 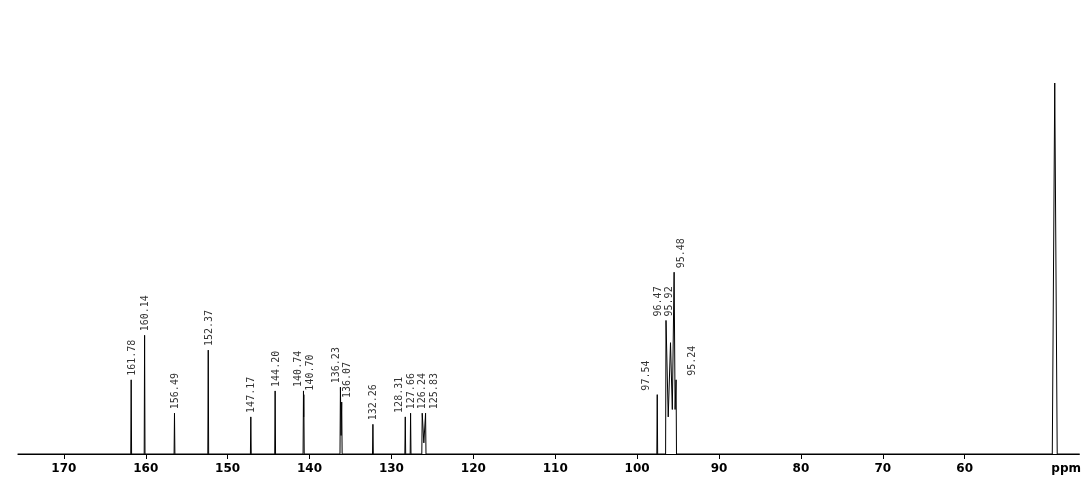 I want to click on annotation: 156.49, so click(x=174, y=391).